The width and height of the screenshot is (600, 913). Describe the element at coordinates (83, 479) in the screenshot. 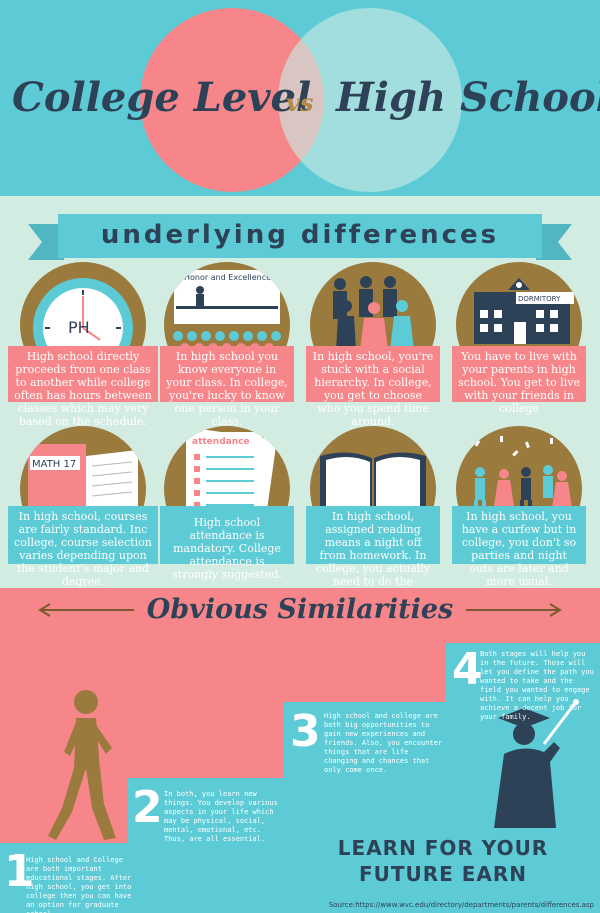

I see `math-book-icon: MATH 17` at that location.